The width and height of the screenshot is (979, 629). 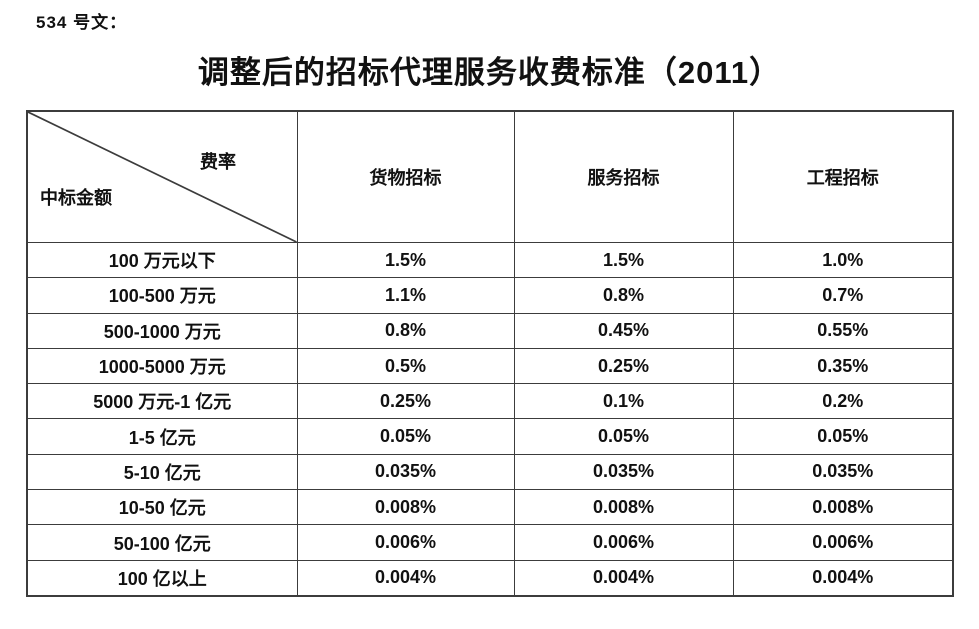 I want to click on page-title: 调整后的招标代理服务收费标准（2011）, so click(x=489, y=72).